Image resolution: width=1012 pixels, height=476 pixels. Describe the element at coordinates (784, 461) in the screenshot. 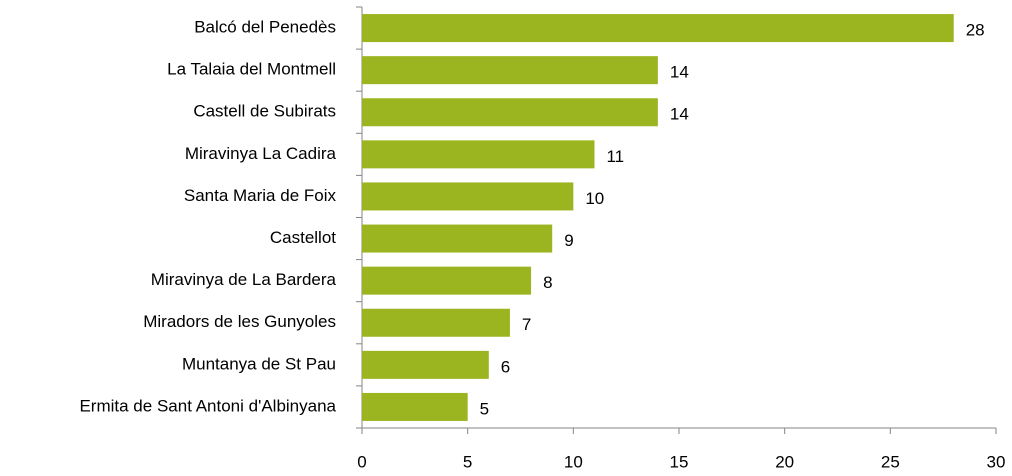

I see `x-tick-label: 20` at that location.